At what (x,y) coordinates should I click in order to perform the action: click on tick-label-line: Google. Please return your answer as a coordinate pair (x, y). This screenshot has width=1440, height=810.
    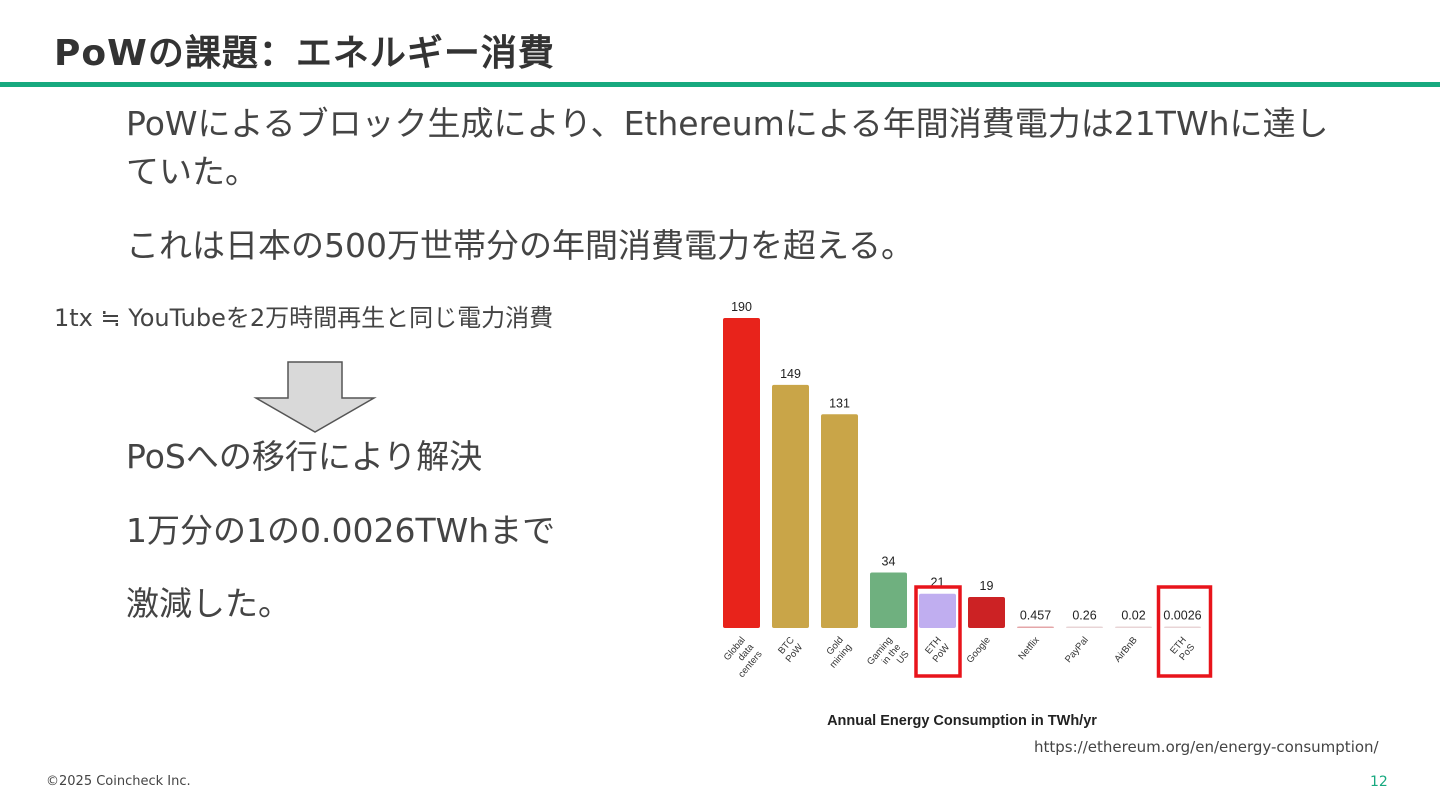
    Looking at the image, I should click on (979, 650).